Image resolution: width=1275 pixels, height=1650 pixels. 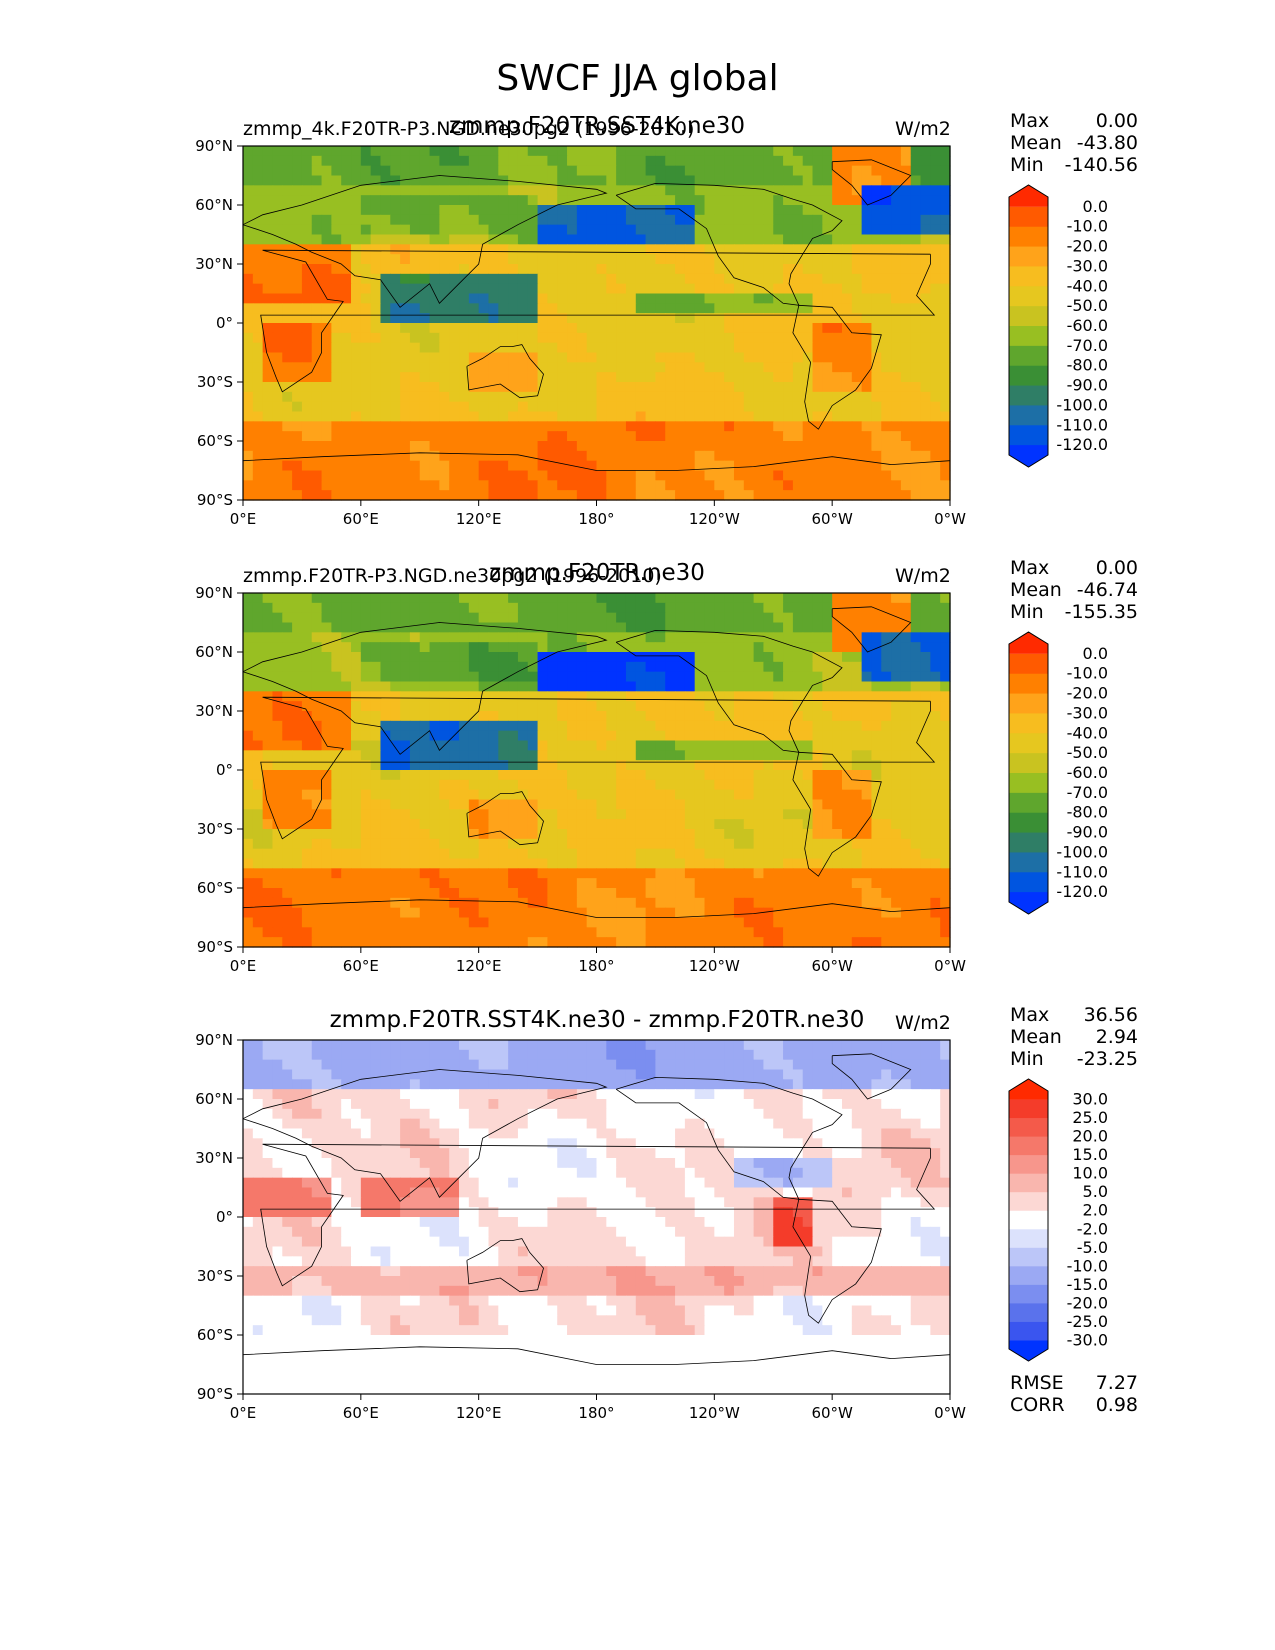 What do you see at coordinates (832, 519) in the screenshot?
I see `x-tick-label: 60°W` at bounding box center [832, 519].